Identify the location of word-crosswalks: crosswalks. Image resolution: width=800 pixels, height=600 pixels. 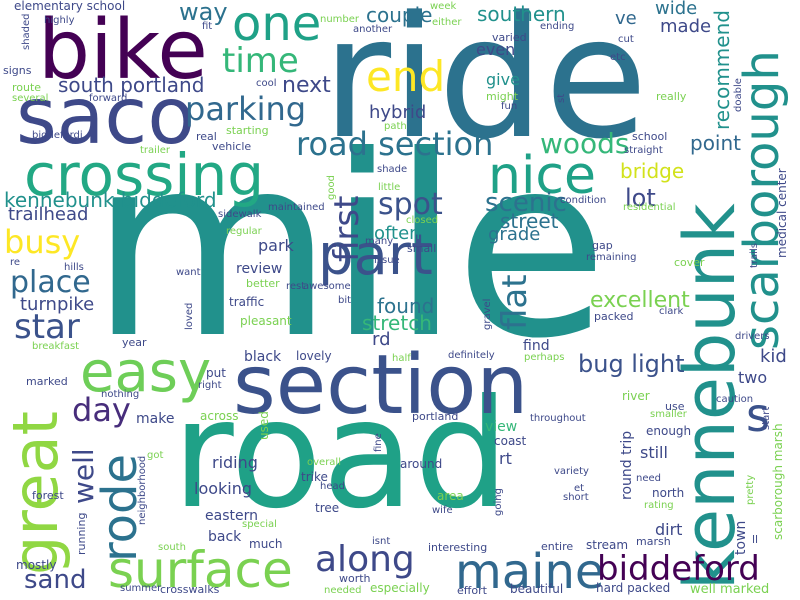
(190, 589).